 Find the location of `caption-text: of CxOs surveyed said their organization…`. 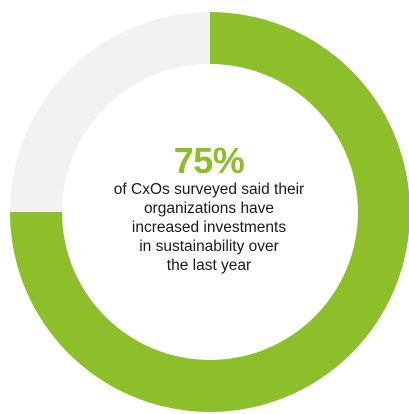

caption-text: of CxOs surveyed said their organization… is located at coordinates (209, 227).